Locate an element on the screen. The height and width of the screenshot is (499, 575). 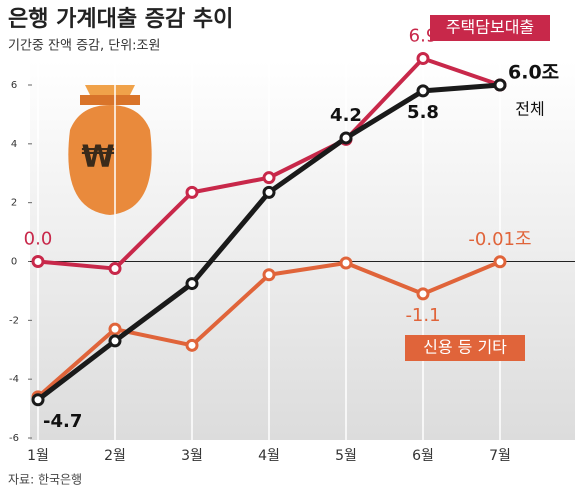
legend-label: 주택담보대출 is located at coordinates (490, 27).